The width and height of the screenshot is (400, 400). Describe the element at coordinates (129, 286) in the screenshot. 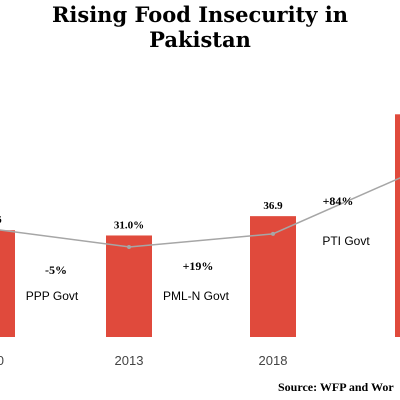

I see `bar-2013` at that location.